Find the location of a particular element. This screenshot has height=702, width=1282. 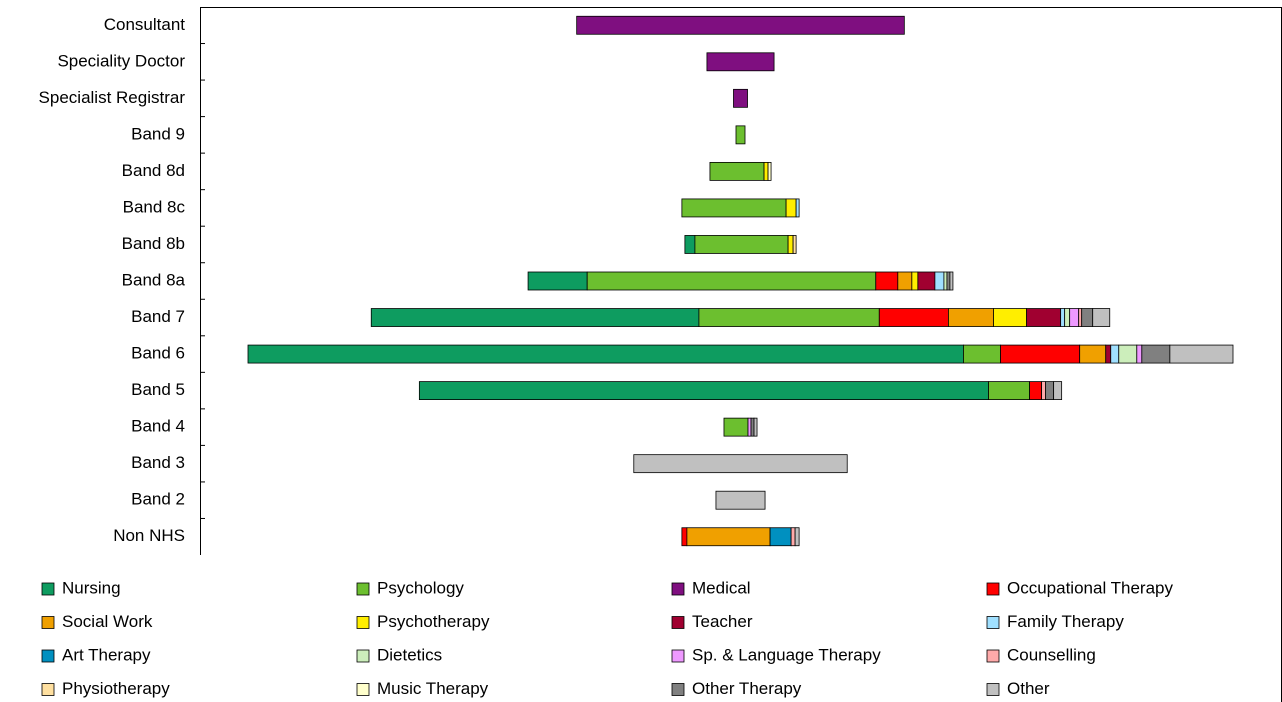

legend-label: Social Work is located at coordinates (107, 621).